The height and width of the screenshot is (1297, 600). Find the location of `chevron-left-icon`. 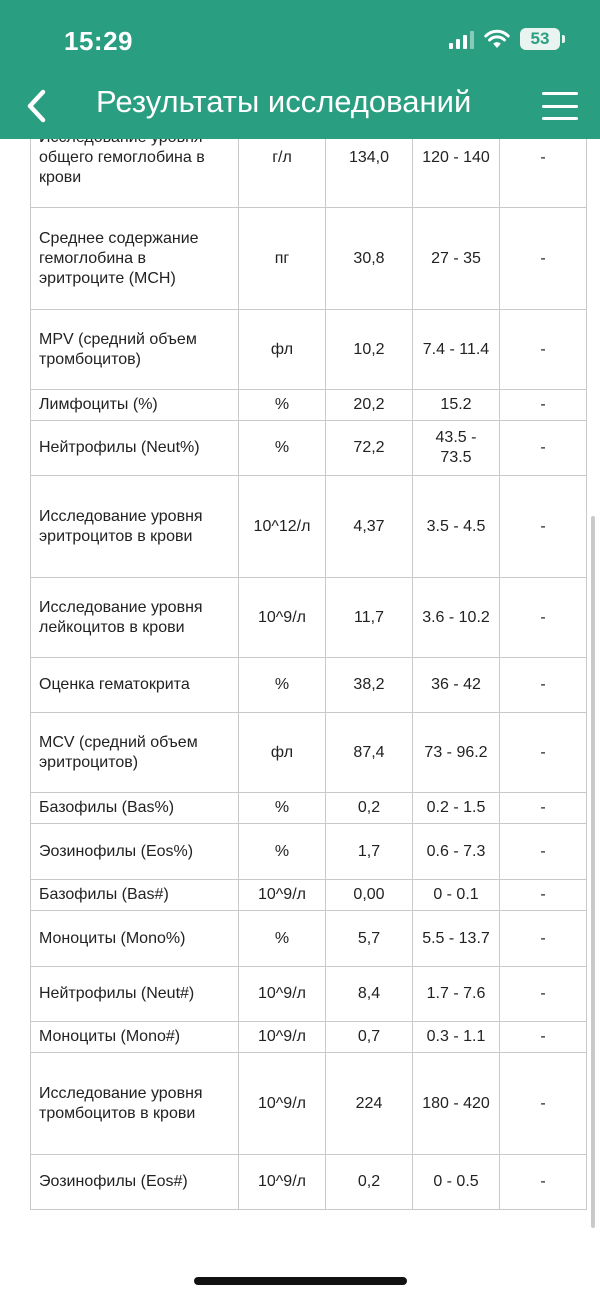

chevron-left-icon is located at coordinates (36, 106).